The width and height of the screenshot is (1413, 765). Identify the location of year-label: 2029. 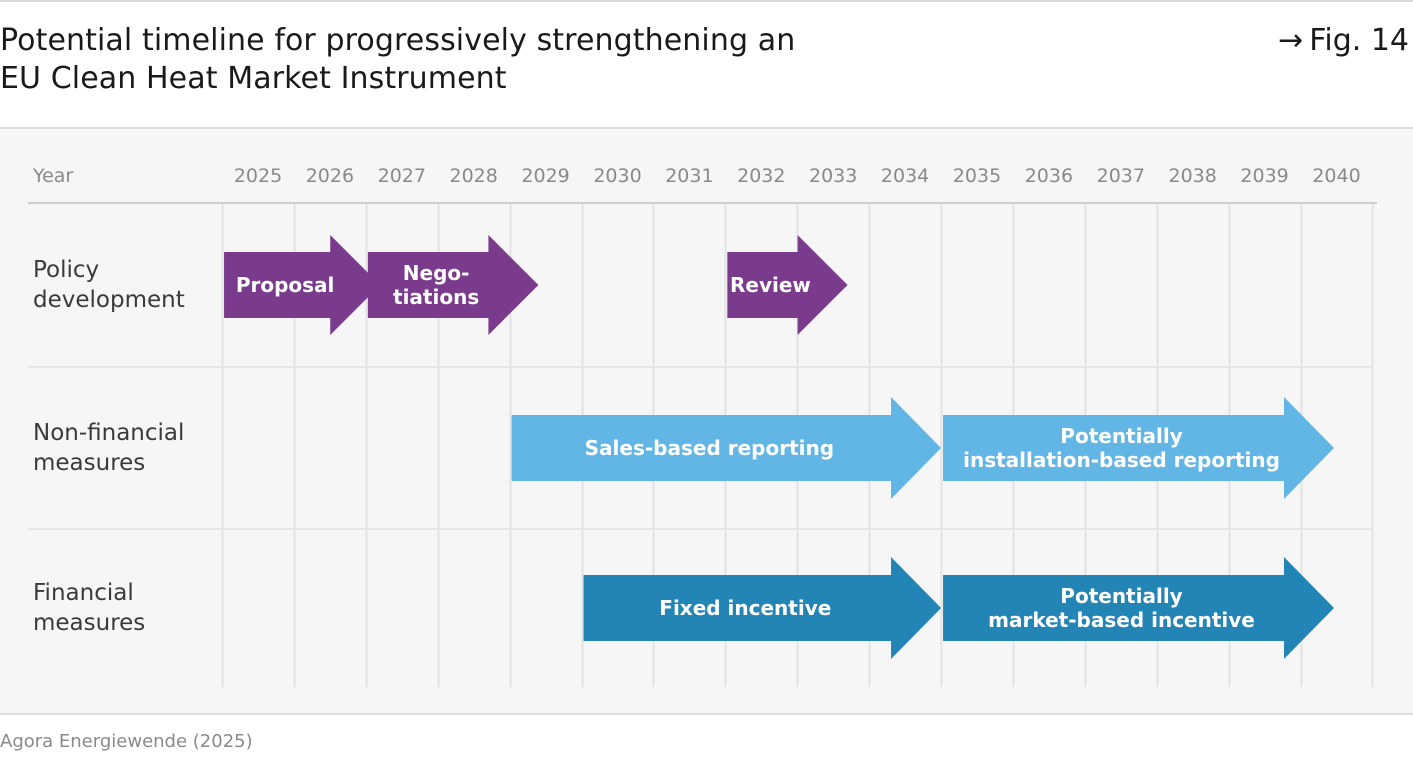
(545, 176).